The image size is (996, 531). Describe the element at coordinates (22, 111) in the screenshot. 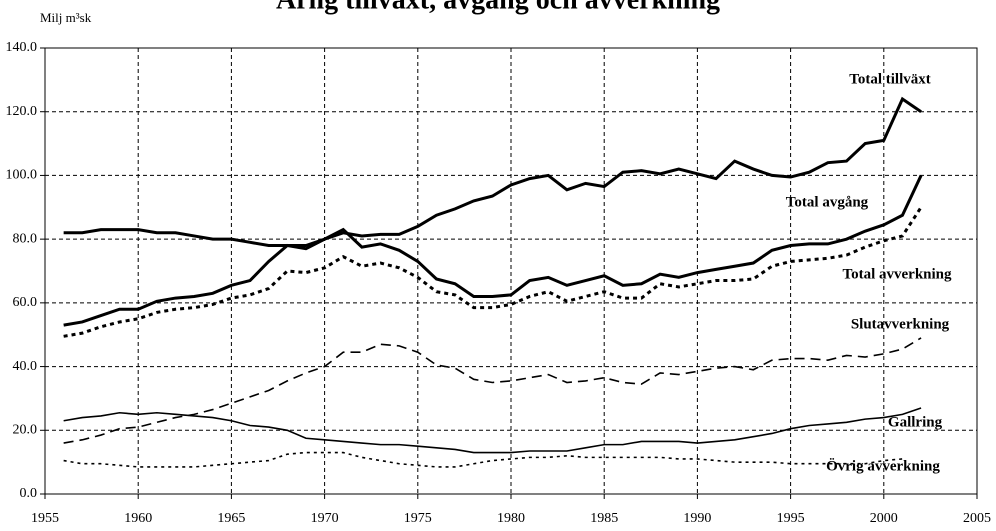

I see `y-tick-label: 120.0` at that location.